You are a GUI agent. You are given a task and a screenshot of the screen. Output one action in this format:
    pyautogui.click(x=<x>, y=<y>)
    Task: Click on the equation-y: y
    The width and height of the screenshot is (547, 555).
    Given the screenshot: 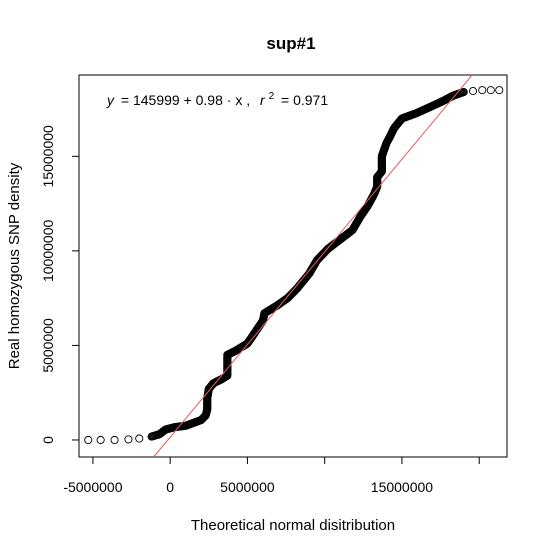 What is the action you would take?
    pyautogui.click(x=110, y=100)
    